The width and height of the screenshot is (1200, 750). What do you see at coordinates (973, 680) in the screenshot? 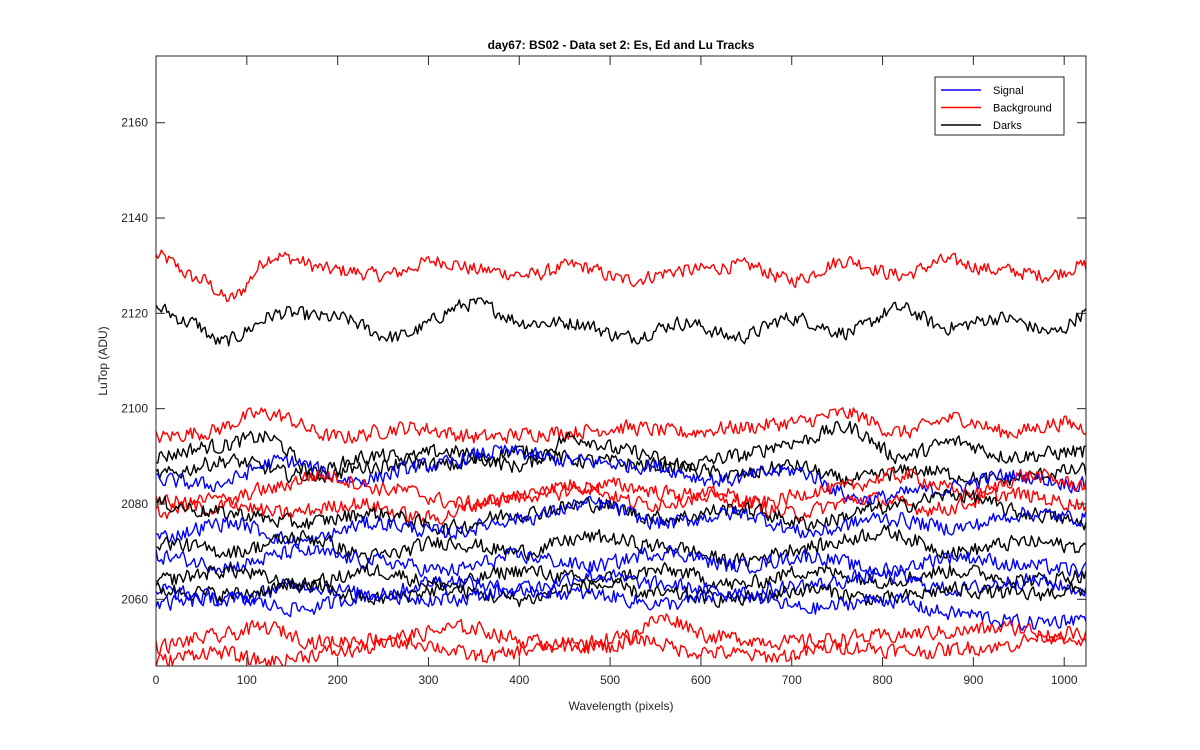
I see `x-tick-label: 900` at bounding box center [973, 680].